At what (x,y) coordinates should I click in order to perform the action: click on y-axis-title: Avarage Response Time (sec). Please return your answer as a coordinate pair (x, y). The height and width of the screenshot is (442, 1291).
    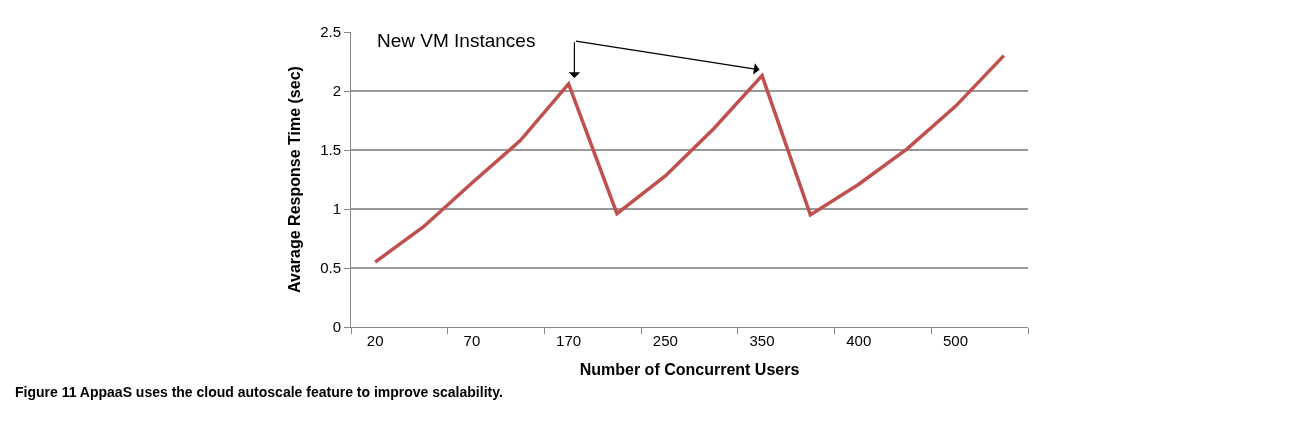
    Looking at the image, I should click on (295, 179).